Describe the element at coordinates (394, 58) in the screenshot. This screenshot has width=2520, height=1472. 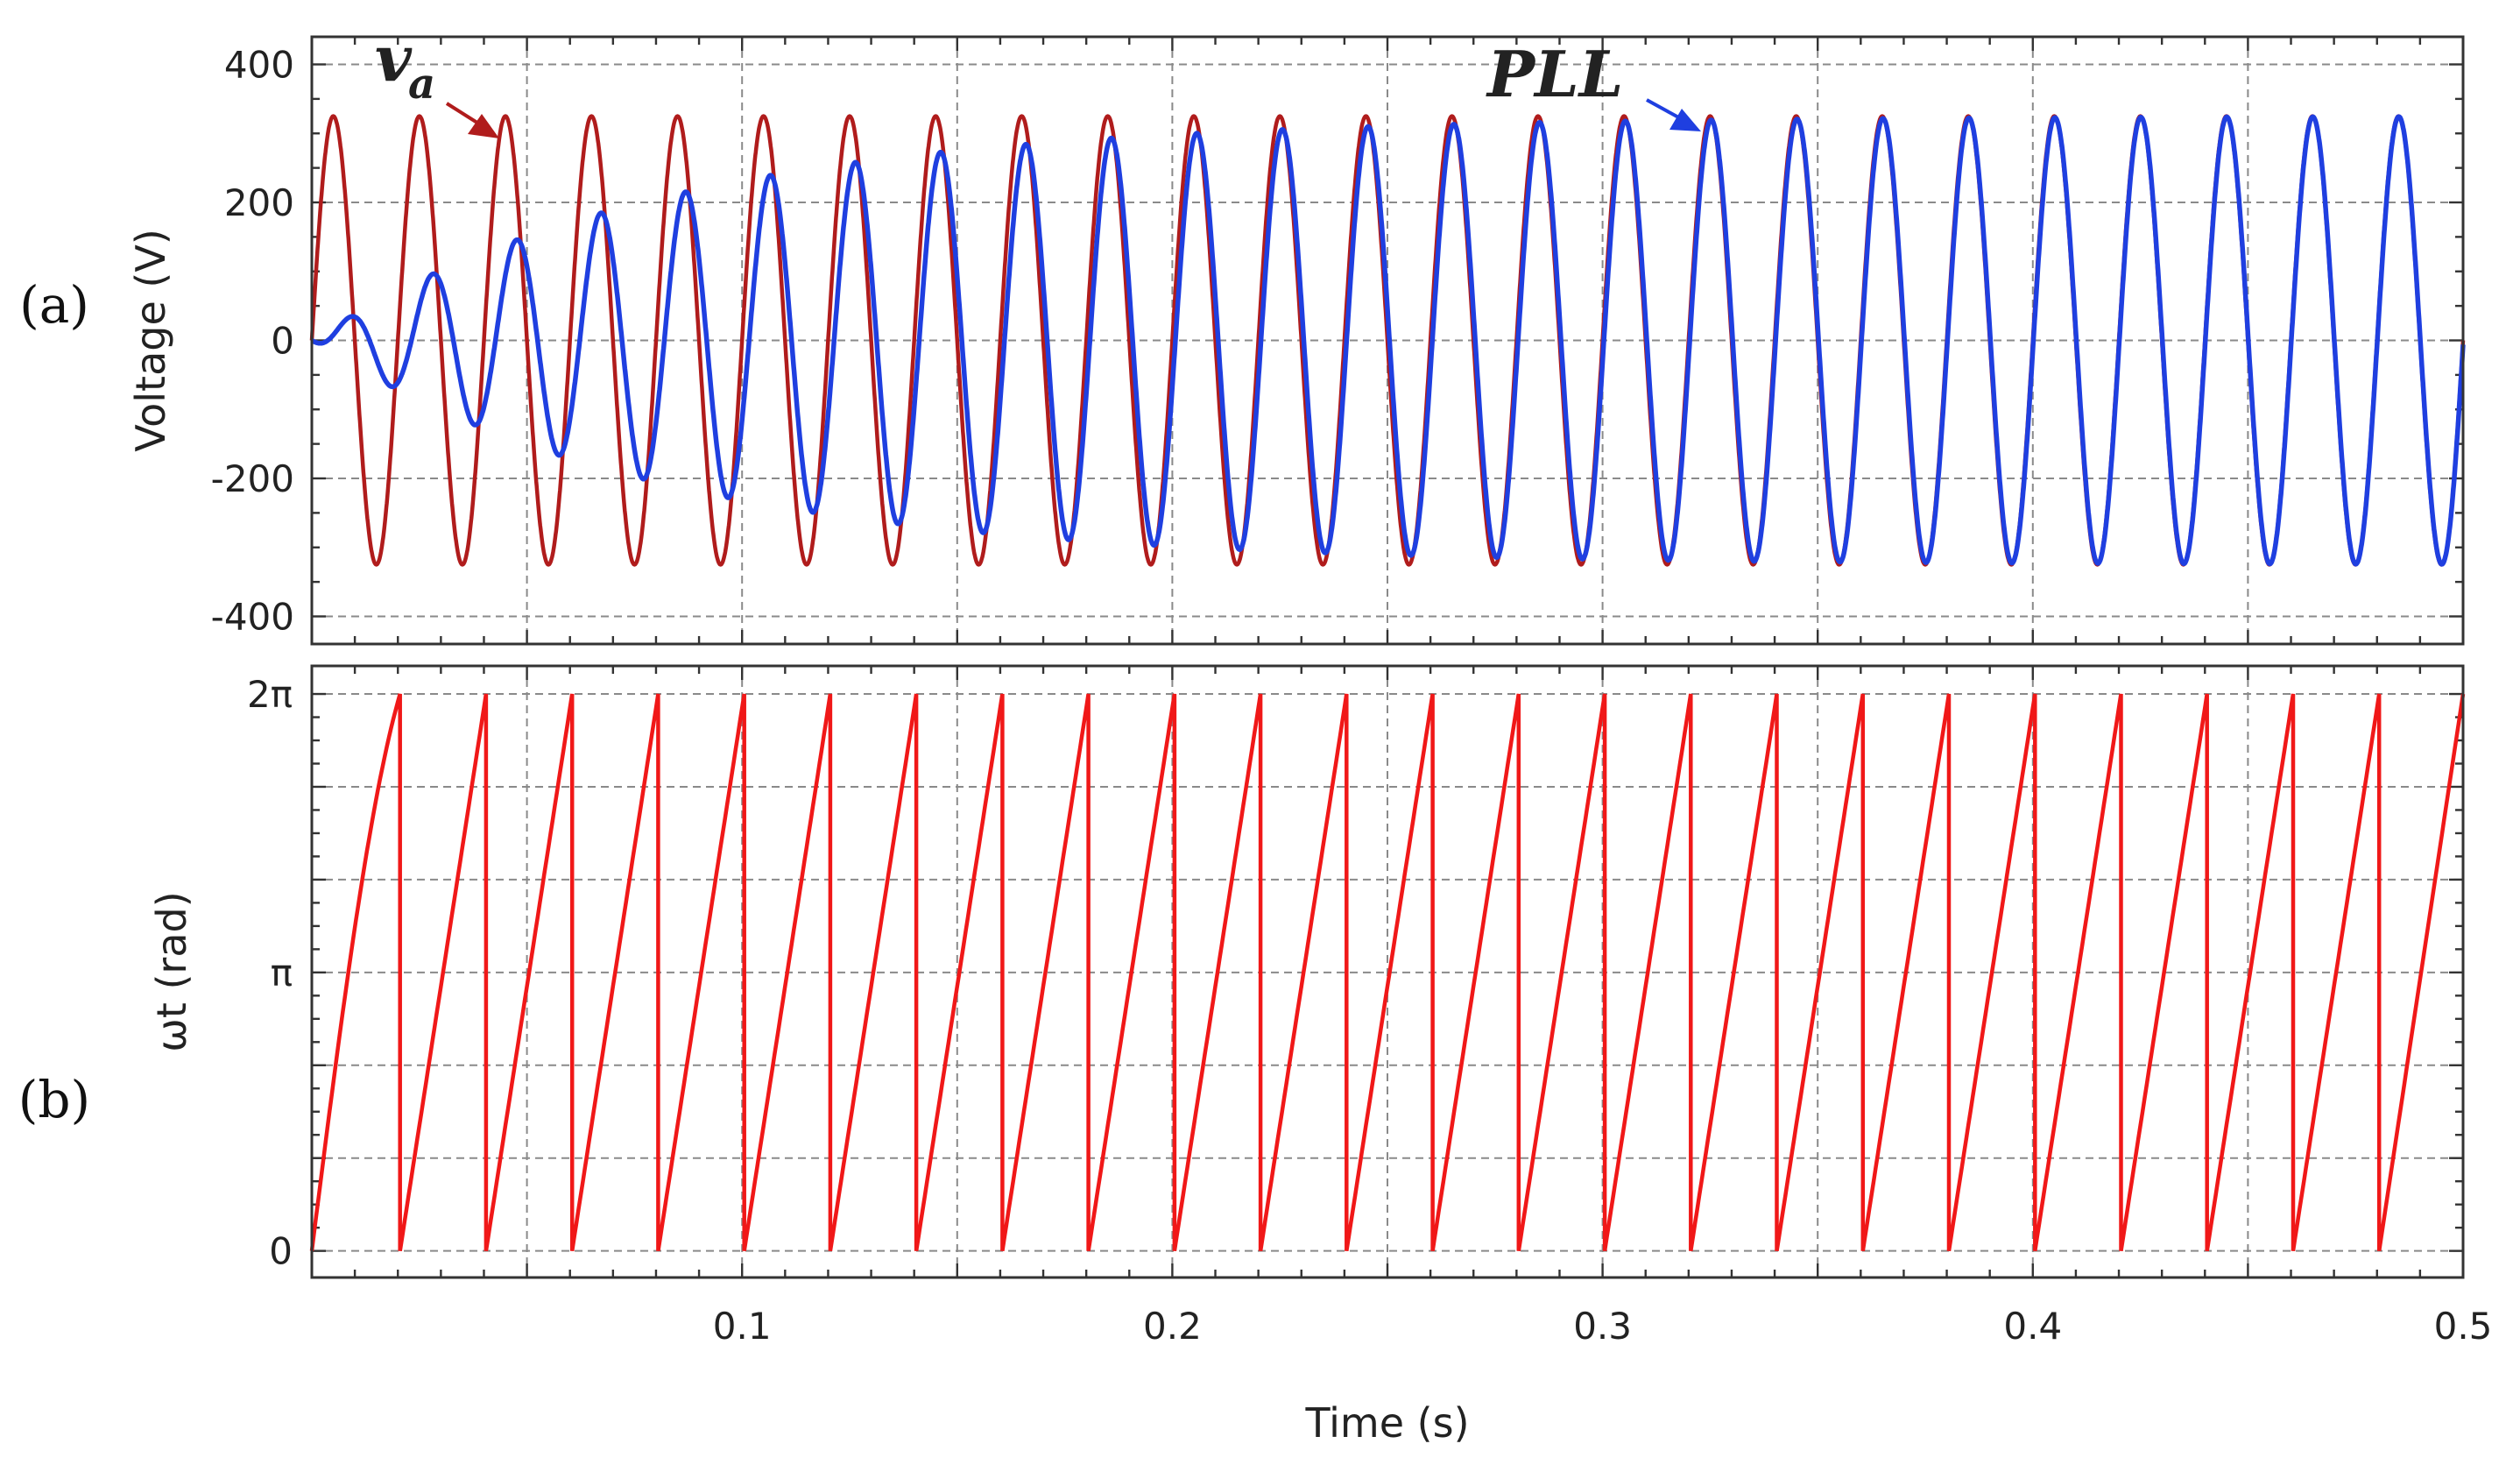
I see `annotation-va-label: v` at that location.